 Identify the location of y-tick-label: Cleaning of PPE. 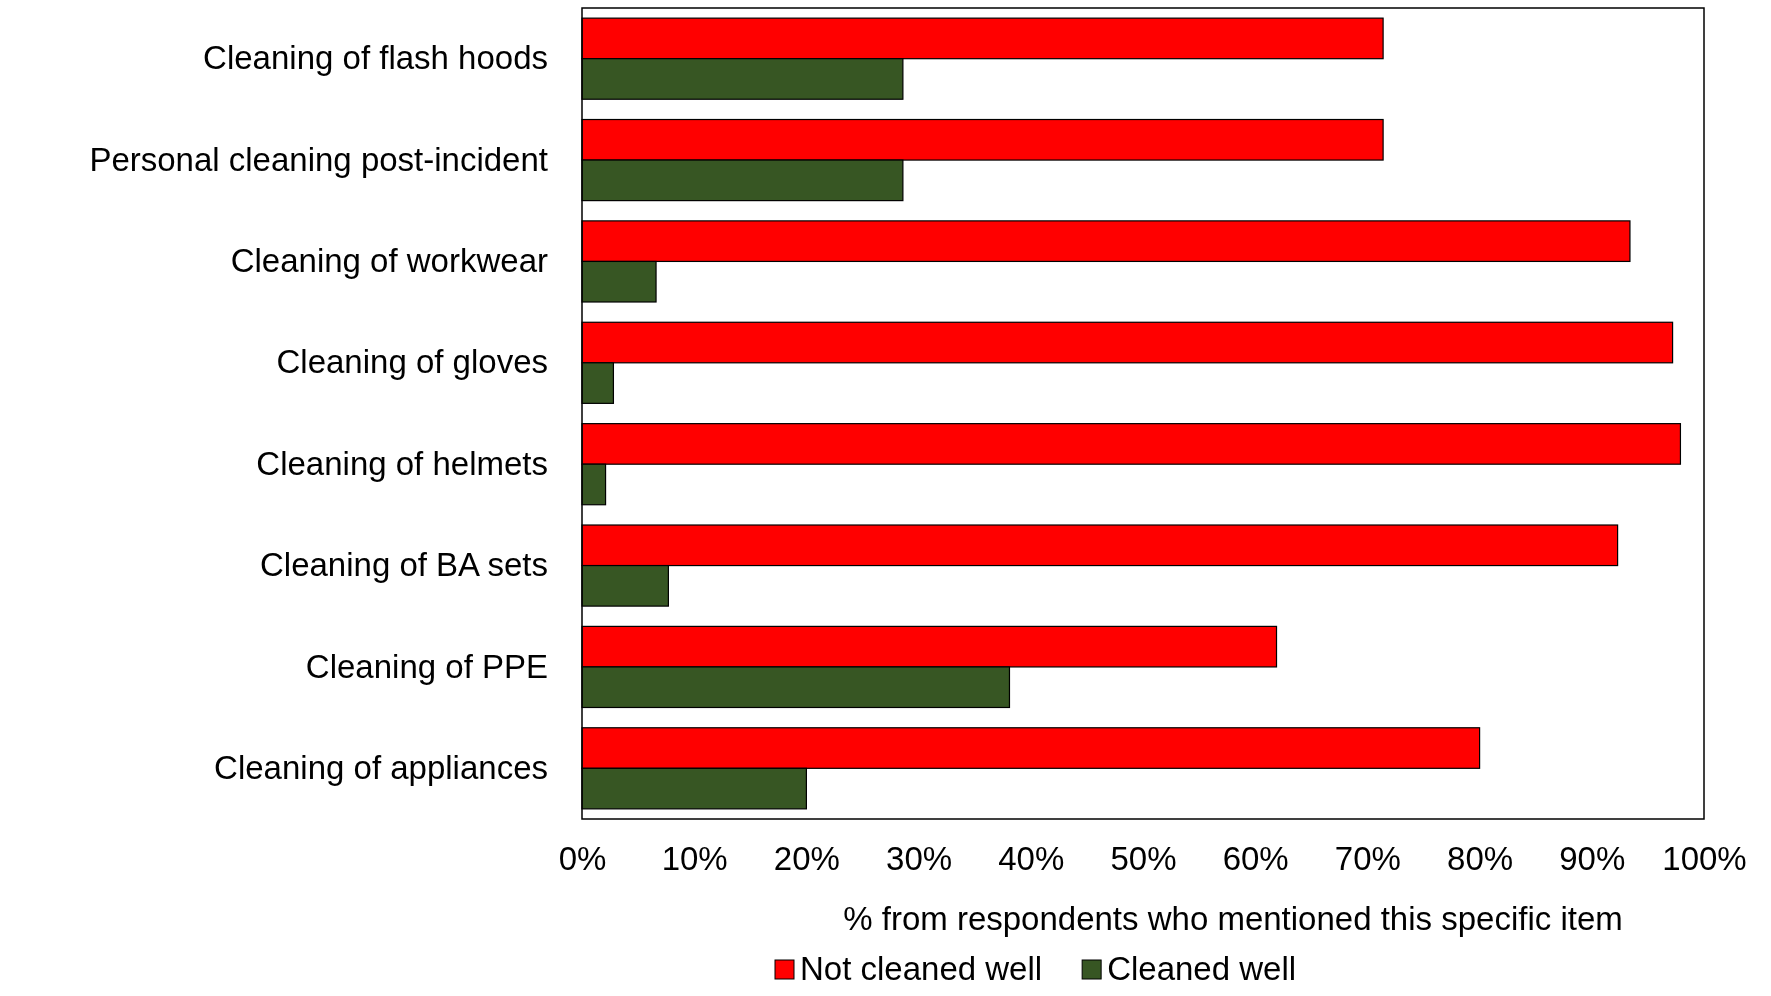
(426, 666).